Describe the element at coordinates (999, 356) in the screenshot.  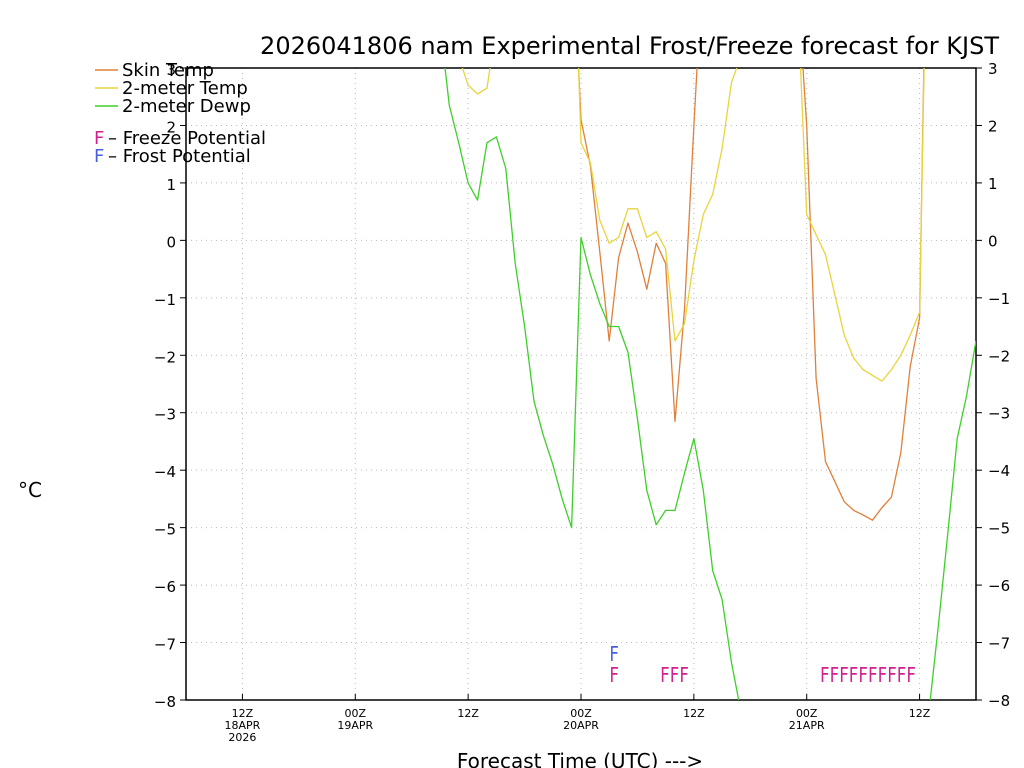
I see `y-tick-label-right: −2` at that location.